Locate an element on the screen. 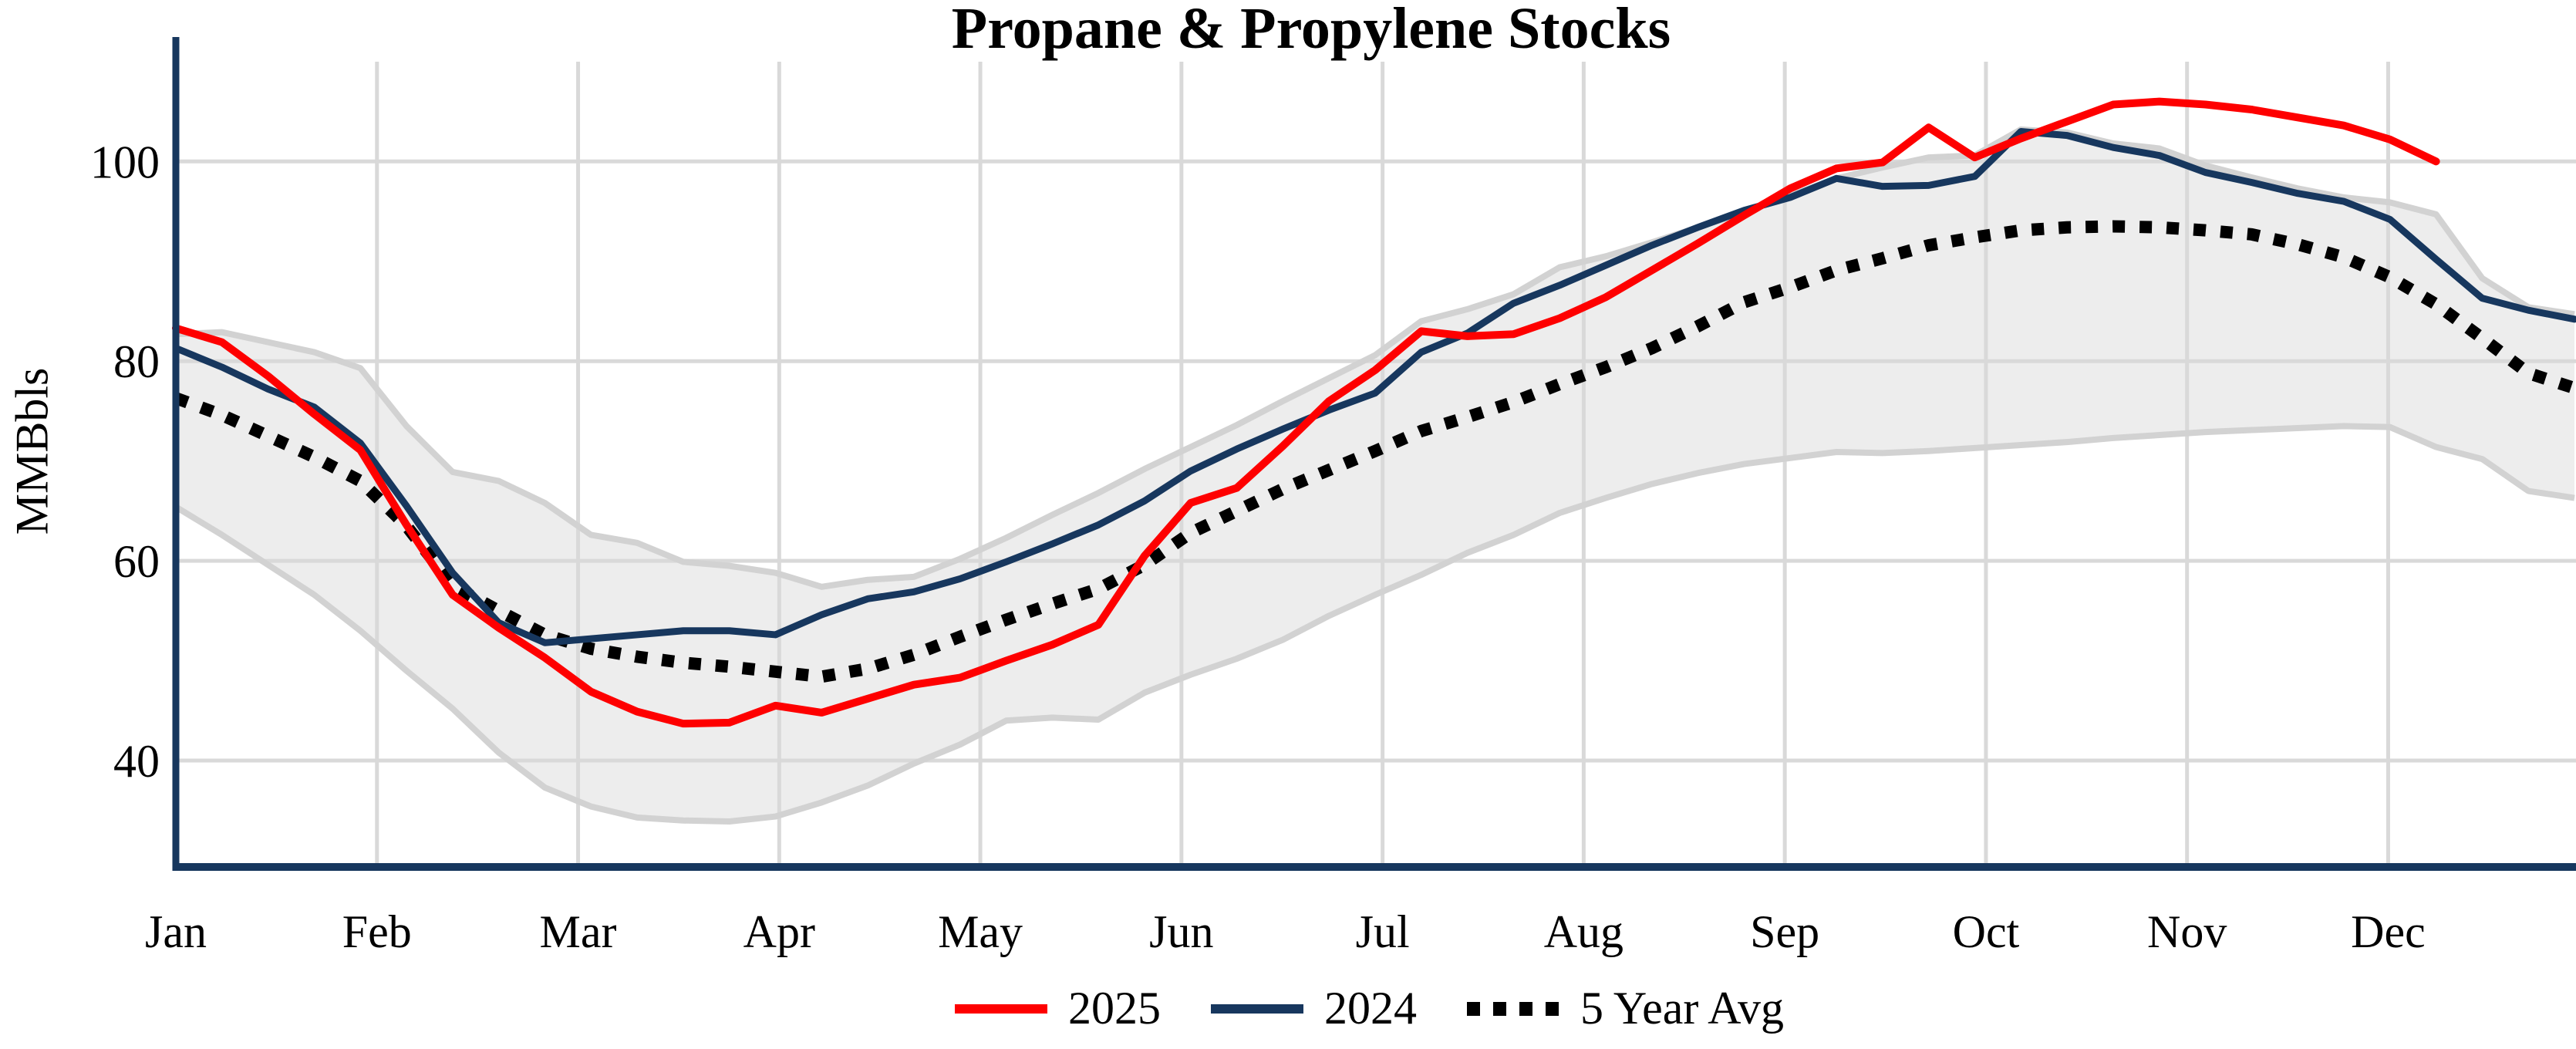 The height and width of the screenshot is (1049, 2576). legend-item-2025: 2025 is located at coordinates (1057, 1009).